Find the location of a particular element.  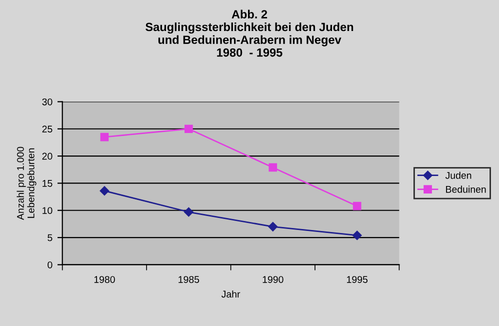

chart-title: Abb. 2 Sauglingssterblichkeit bei den Juden und Beduinen-Arabern im Negev 1980 - 1995 is located at coordinates (250, 33).